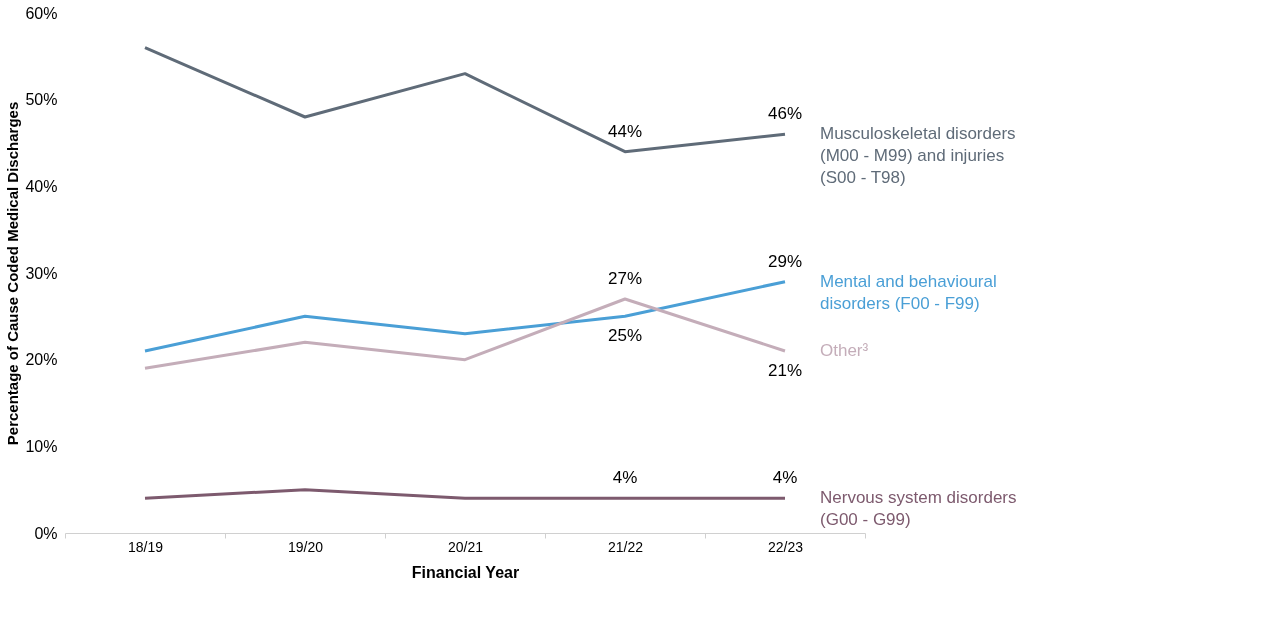 The image size is (1271, 628). What do you see at coordinates (785, 261) in the screenshot?
I see `data-label: 29%` at bounding box center [785, 261].